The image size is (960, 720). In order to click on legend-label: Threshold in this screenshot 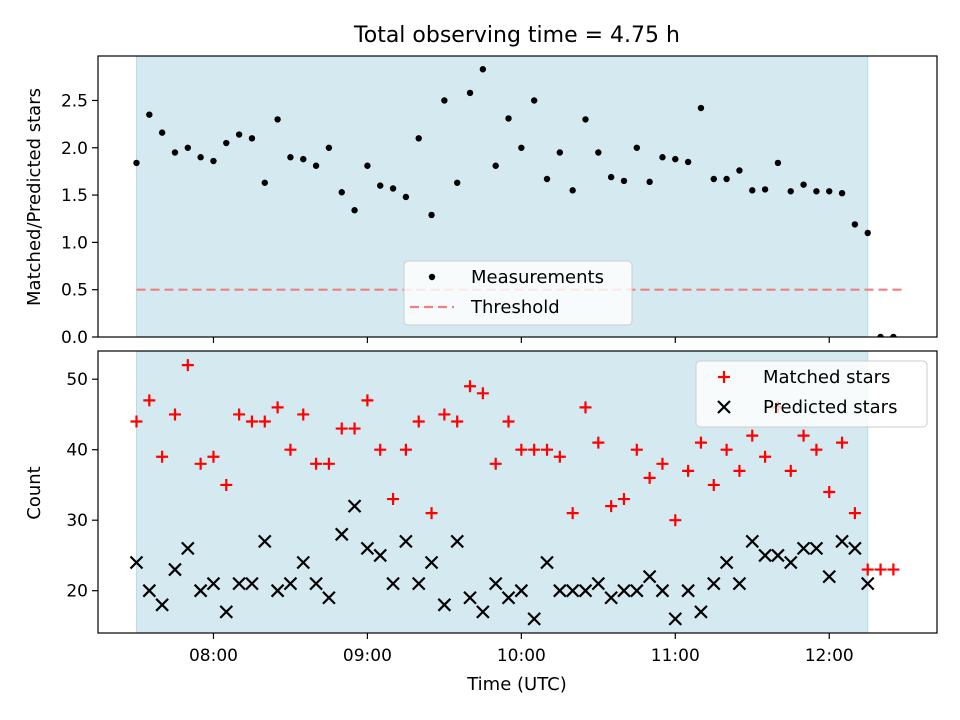, I will do `click(515, 307)`.